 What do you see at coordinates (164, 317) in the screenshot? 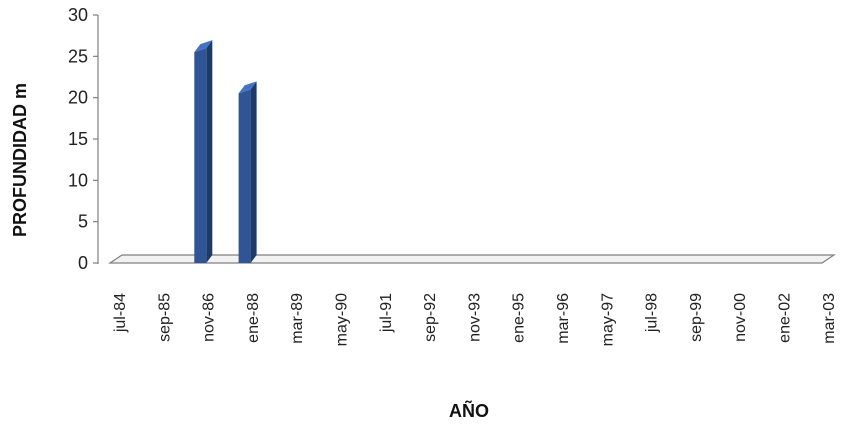
I see `x-tick-label: sep-85` at bounding box center [164, 317].